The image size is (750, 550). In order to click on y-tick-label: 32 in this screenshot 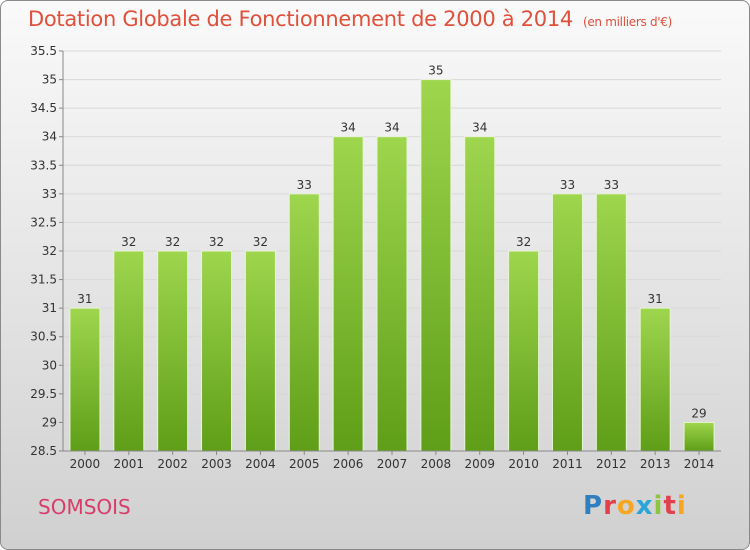, I will do `click(49, 251)`.